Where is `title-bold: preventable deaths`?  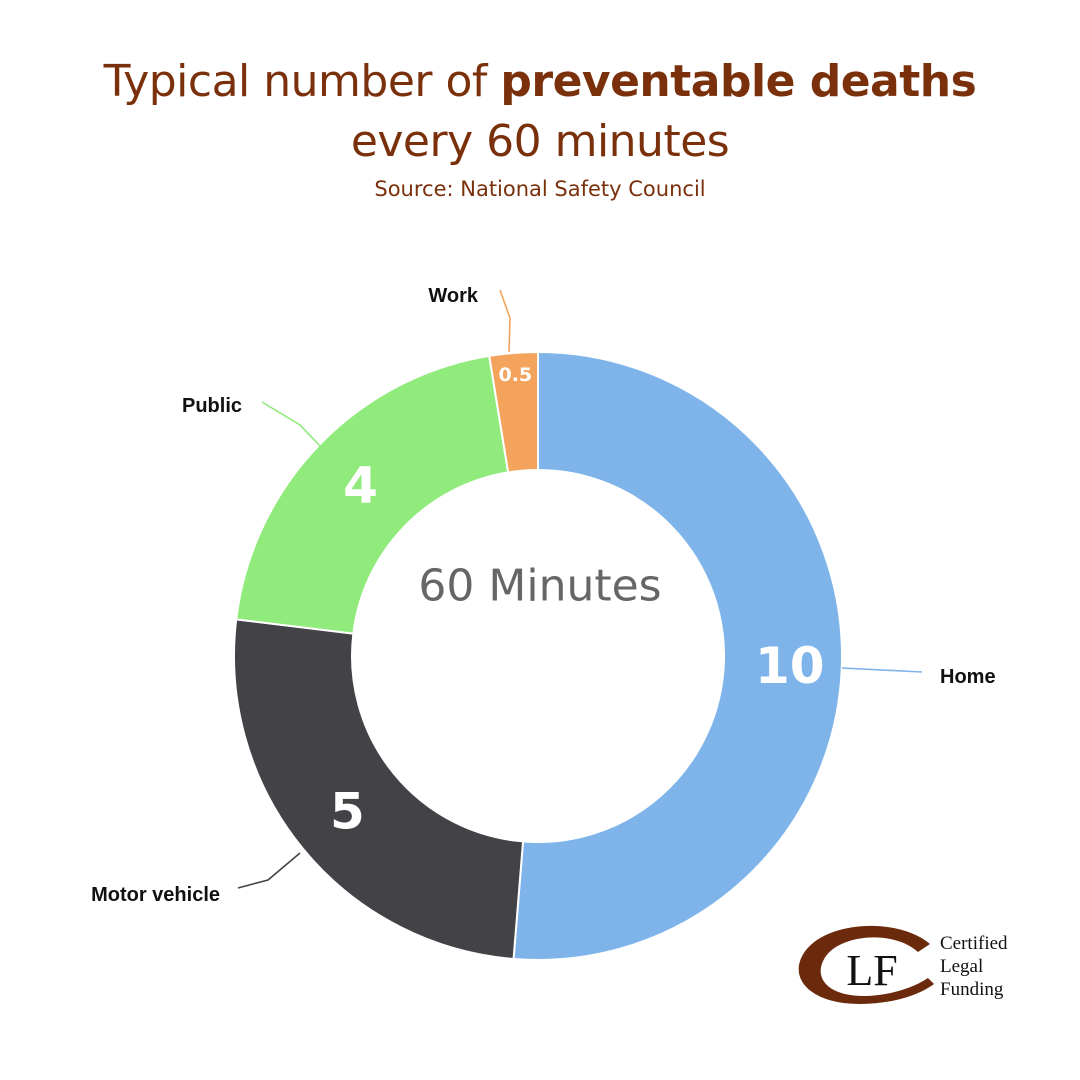 title-bold: preventable deaths is located at coordinates (738, 81).